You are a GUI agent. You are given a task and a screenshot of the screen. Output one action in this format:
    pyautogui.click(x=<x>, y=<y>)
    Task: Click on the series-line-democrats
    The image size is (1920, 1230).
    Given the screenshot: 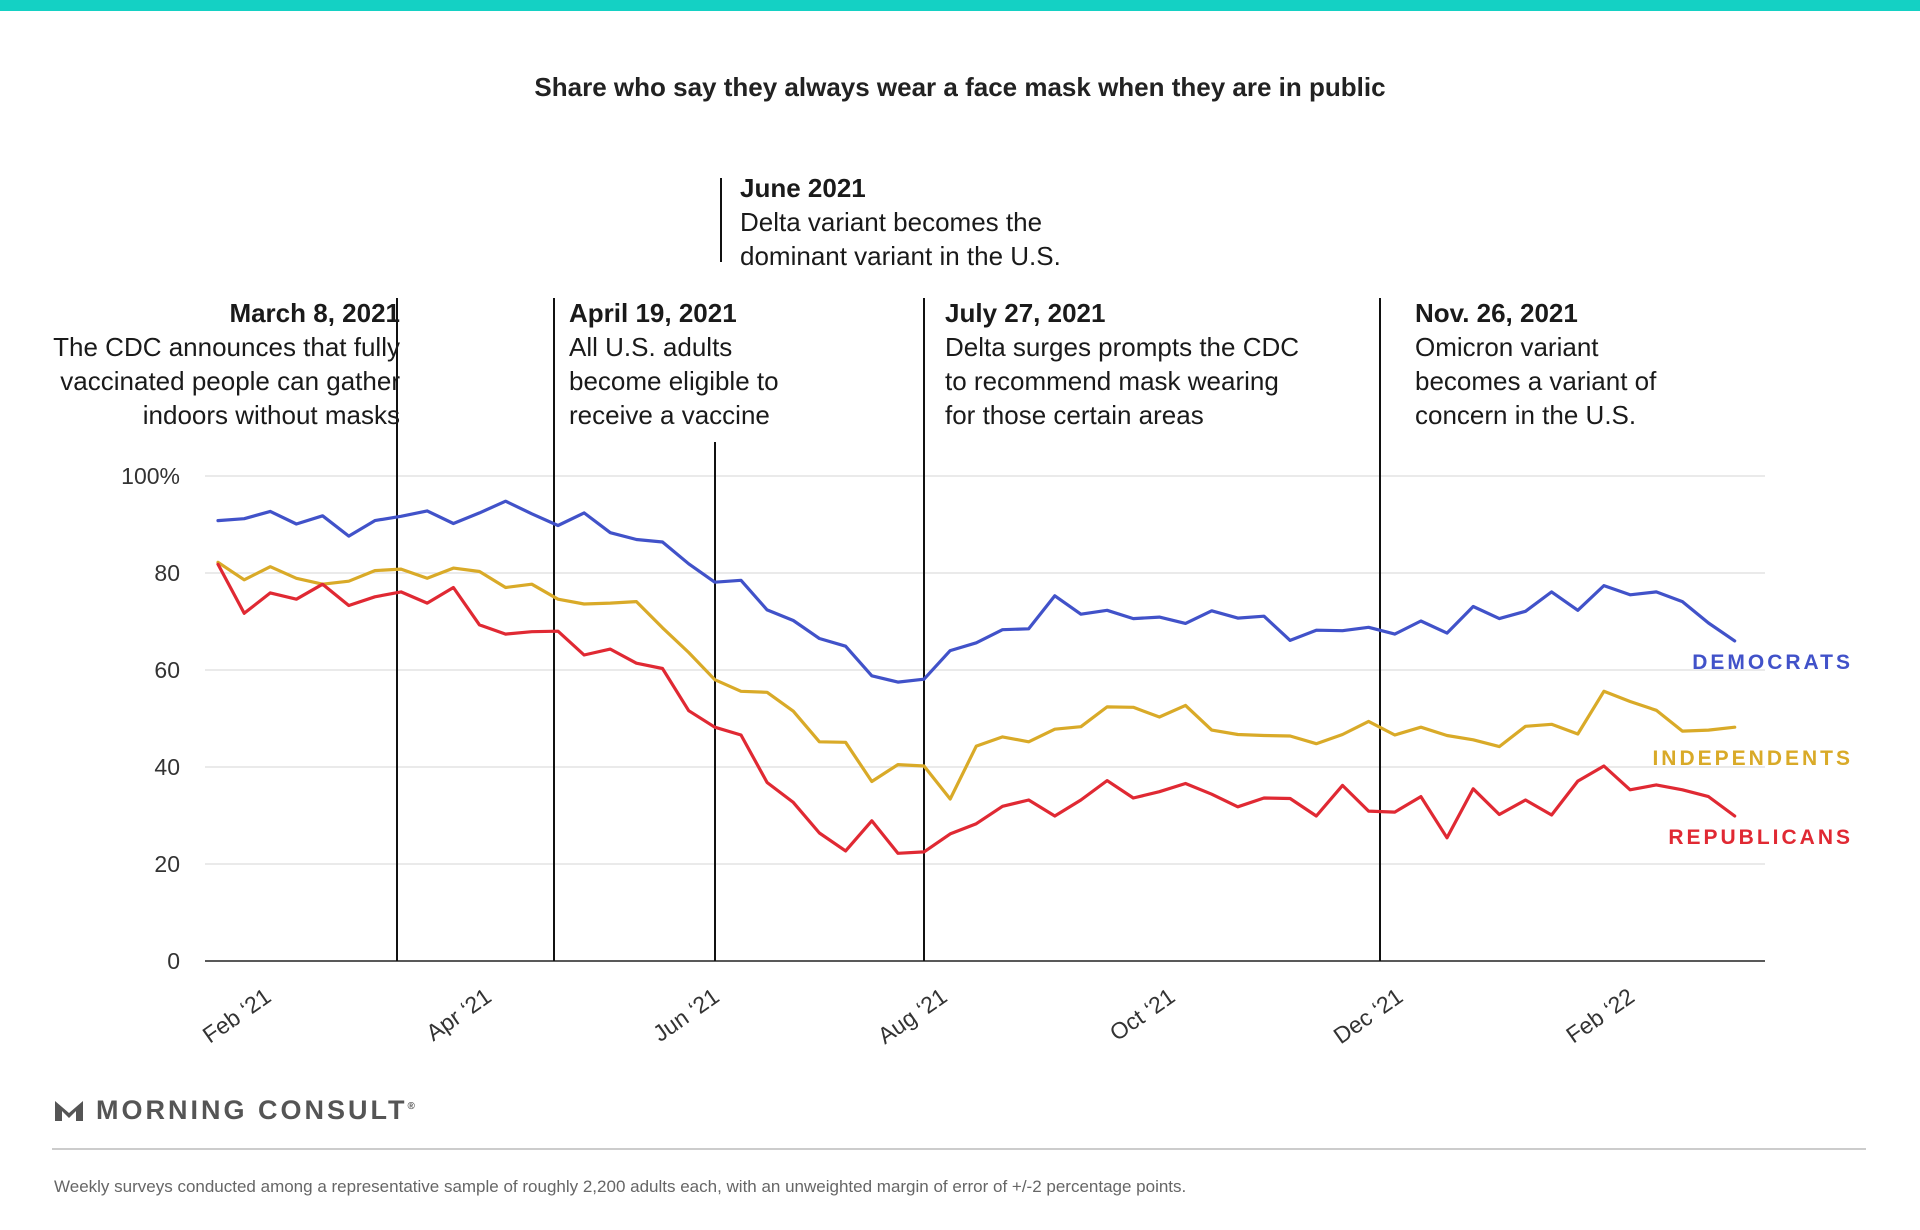 What is the action you would take?
    pyautogui.click(x=976, y=591)
    